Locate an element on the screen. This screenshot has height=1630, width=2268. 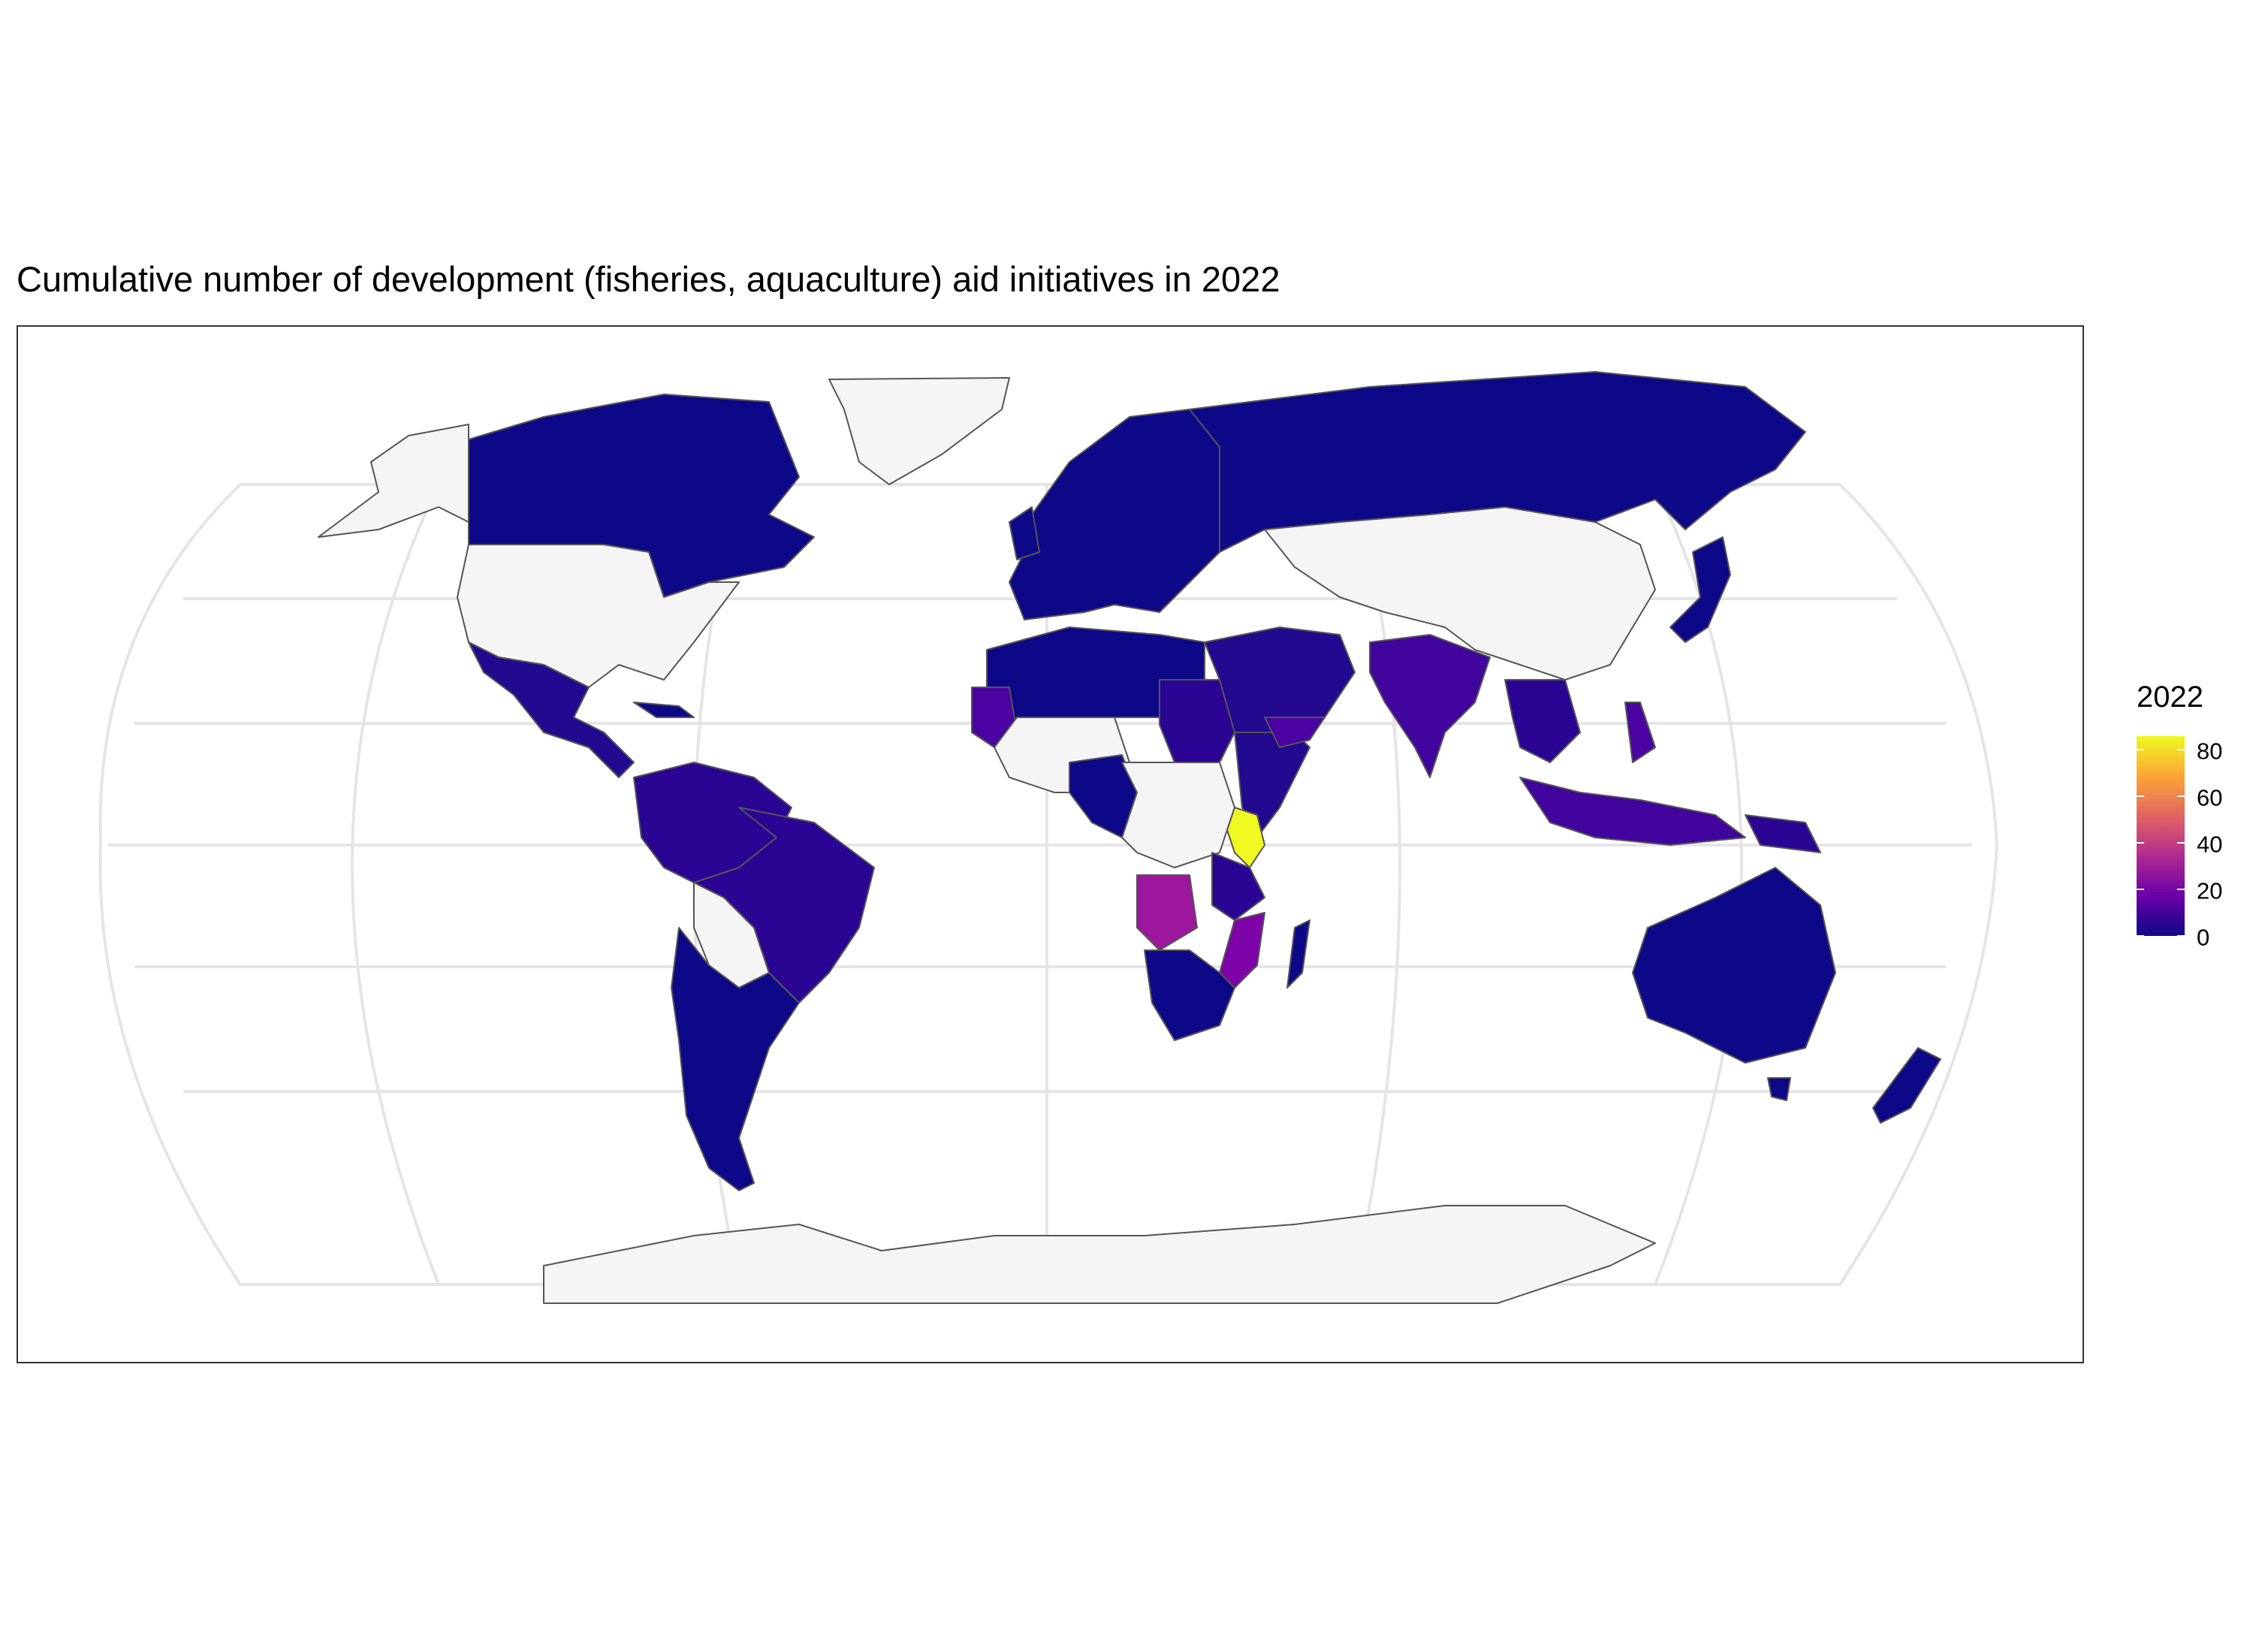
region-china is located at coordinates (1460, 593).